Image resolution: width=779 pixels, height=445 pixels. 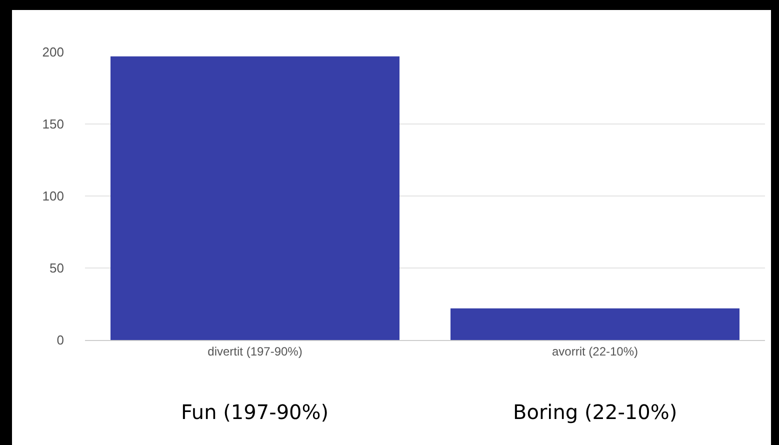 What do you see at coordinates (595, 412) in the screenshot?
I see `text: Boring (22-10%)` at bounding box center [595, 412].